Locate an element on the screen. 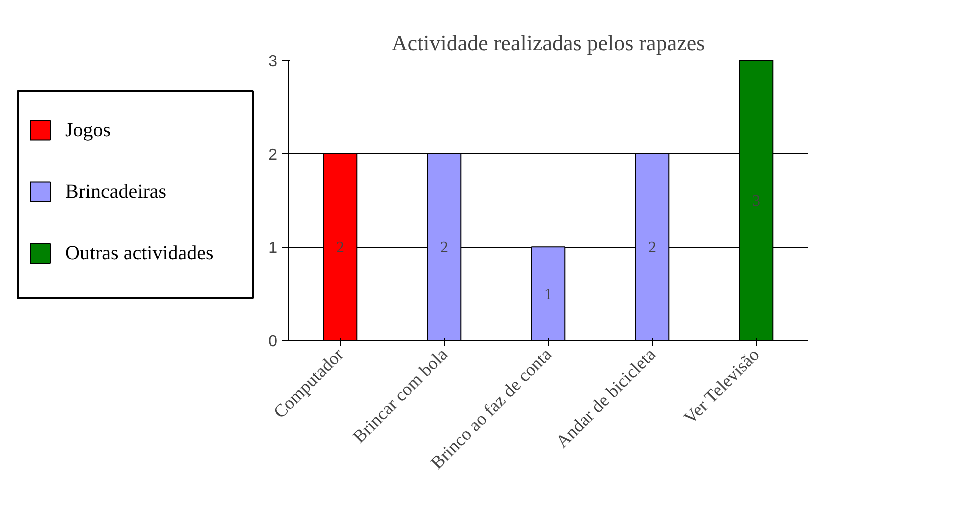 The width and height of the screenshot is (959, 511). y-tick-label: 1 is located at coordinates (273, 249).